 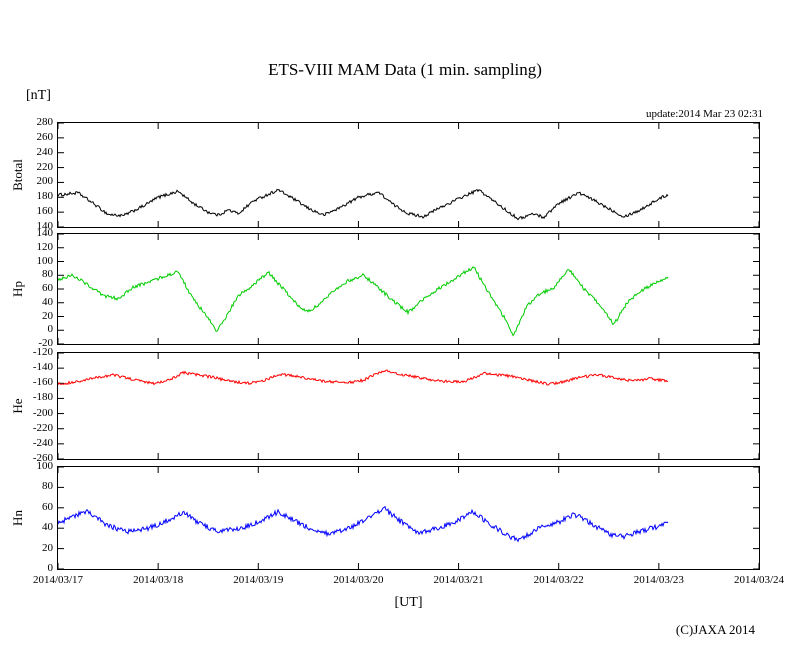 I want to click on data-series-hp, so click(x=363, y=301).